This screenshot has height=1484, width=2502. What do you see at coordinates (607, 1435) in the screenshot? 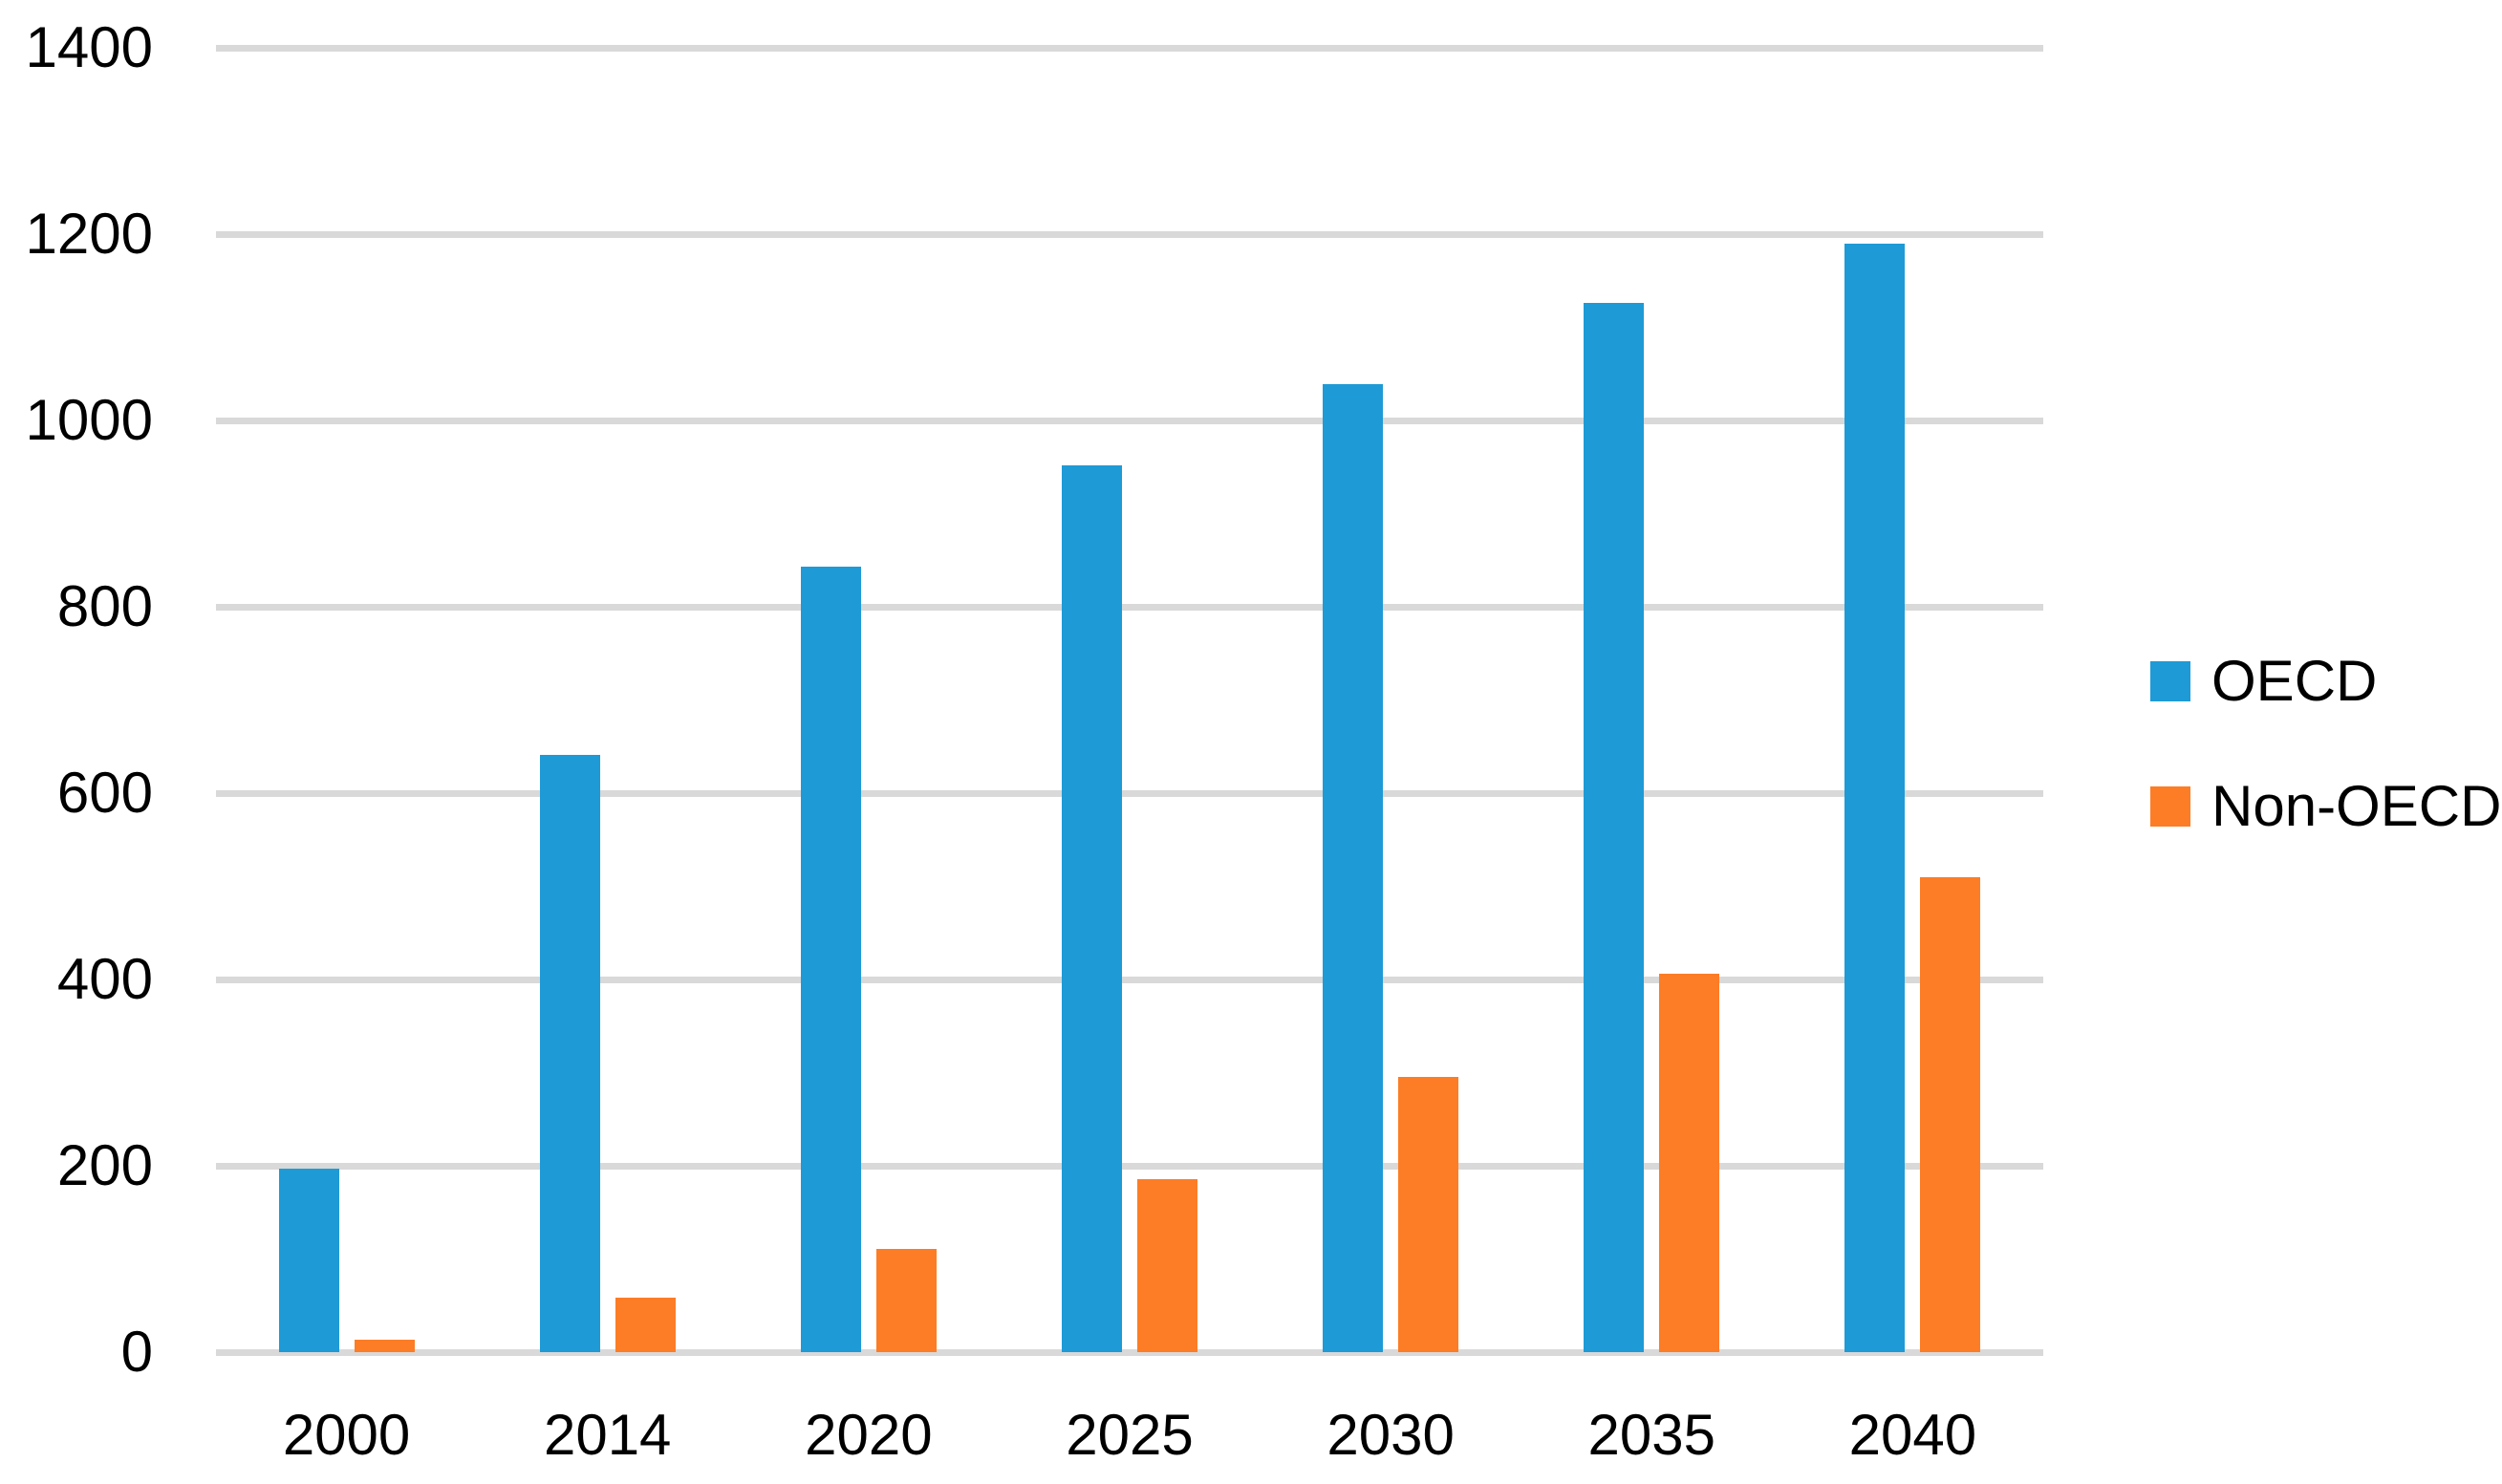
I see `x-tick-label-2014: 2014` at bounding box center [607, 1435].